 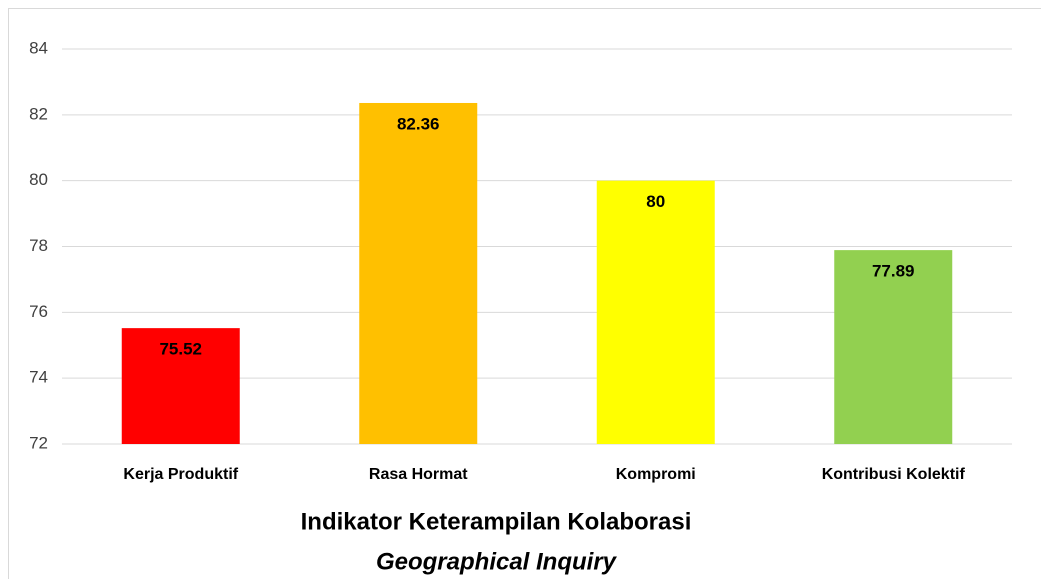 I want to click on value-label: 77.89, so click(x=893, y=271).